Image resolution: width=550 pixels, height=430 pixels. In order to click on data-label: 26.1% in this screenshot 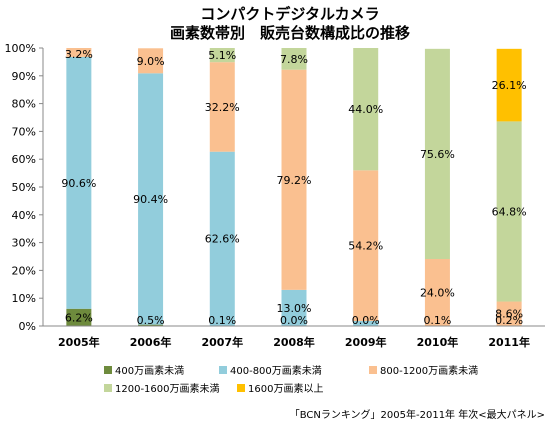, I will do `click(509, 85)`.